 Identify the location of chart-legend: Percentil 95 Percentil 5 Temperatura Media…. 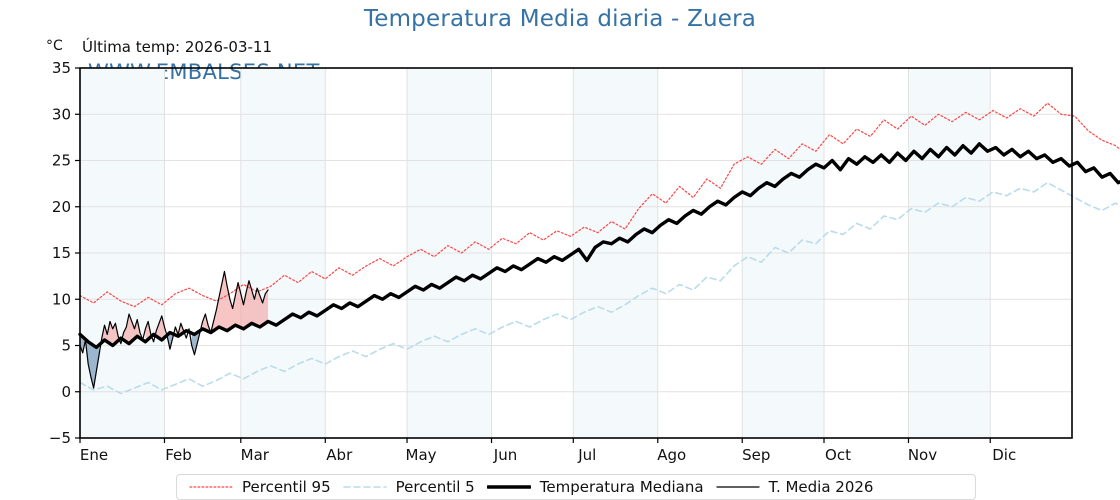
(576, 487).